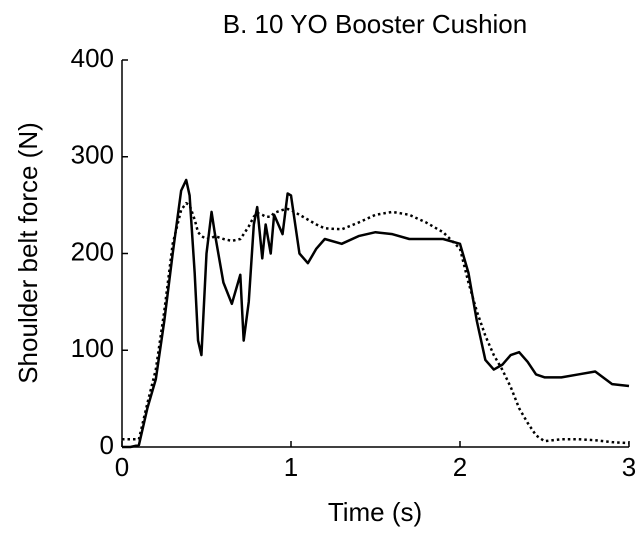  What do you see at coordinates (375, 512) in the screenshot?
I see `x-axis-label: Time (s)` at bounding box center [375, 512].